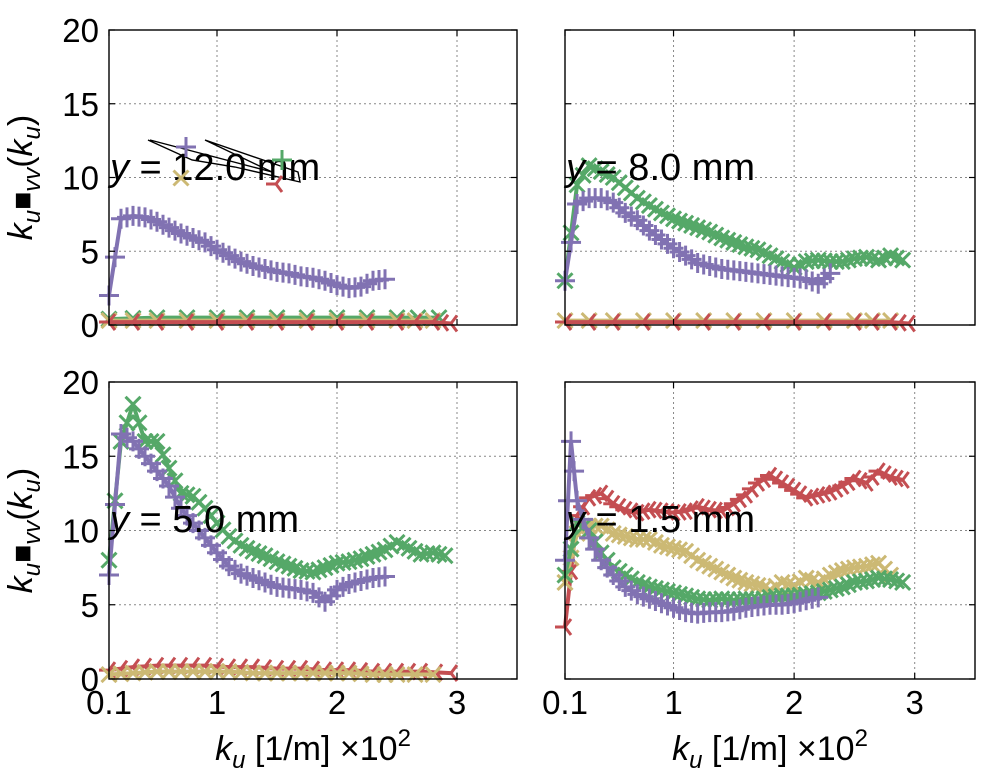 The width and height of the screenshot is (984, 784). Describe the element at coordinates (275, 184) in the screenshot. I see `legend-marker-red` at that location.